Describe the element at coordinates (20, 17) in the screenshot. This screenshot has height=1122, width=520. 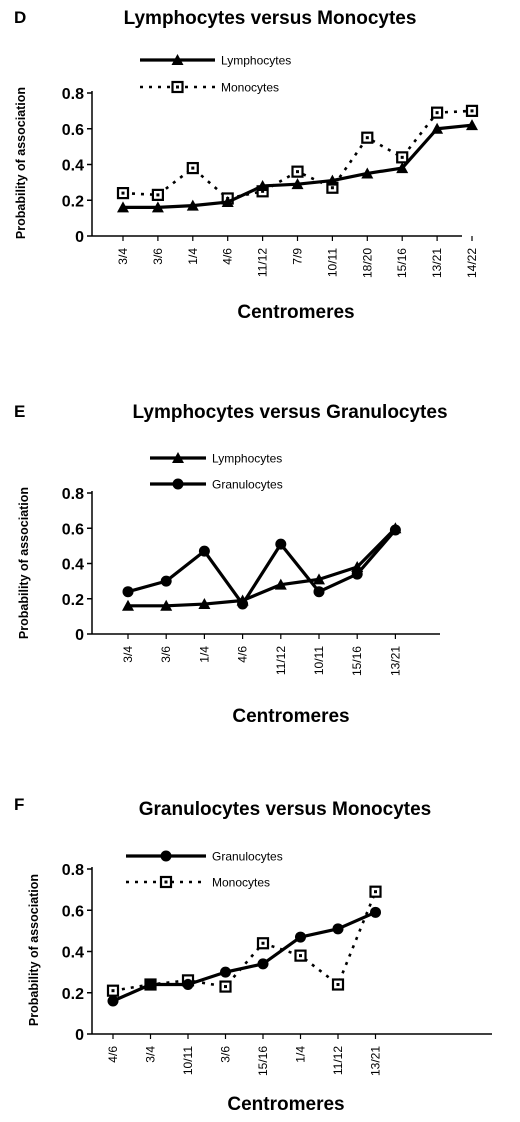
I see `panel-letter: D` at that location.